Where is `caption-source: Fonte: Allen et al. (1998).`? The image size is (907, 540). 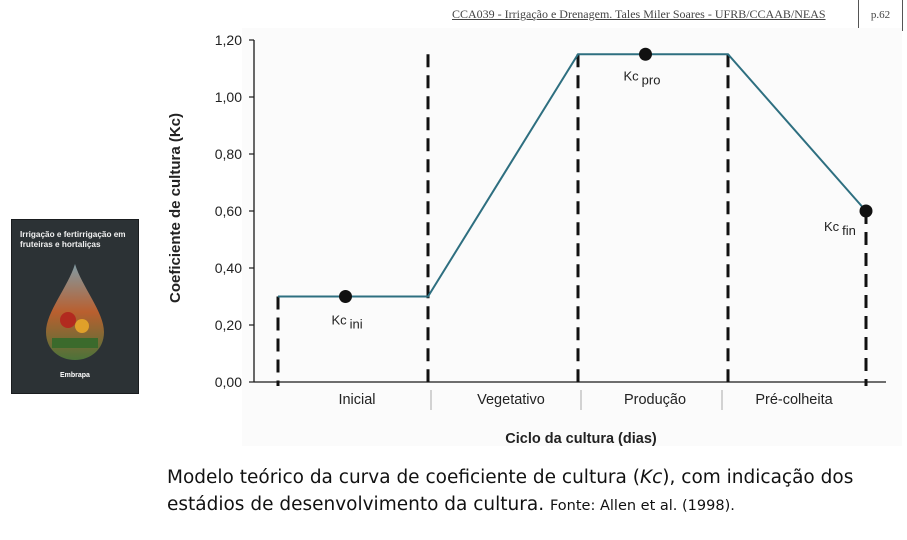
caption-source: Fonte: Allen et al. (1998). is located at coordinates (642, 506).